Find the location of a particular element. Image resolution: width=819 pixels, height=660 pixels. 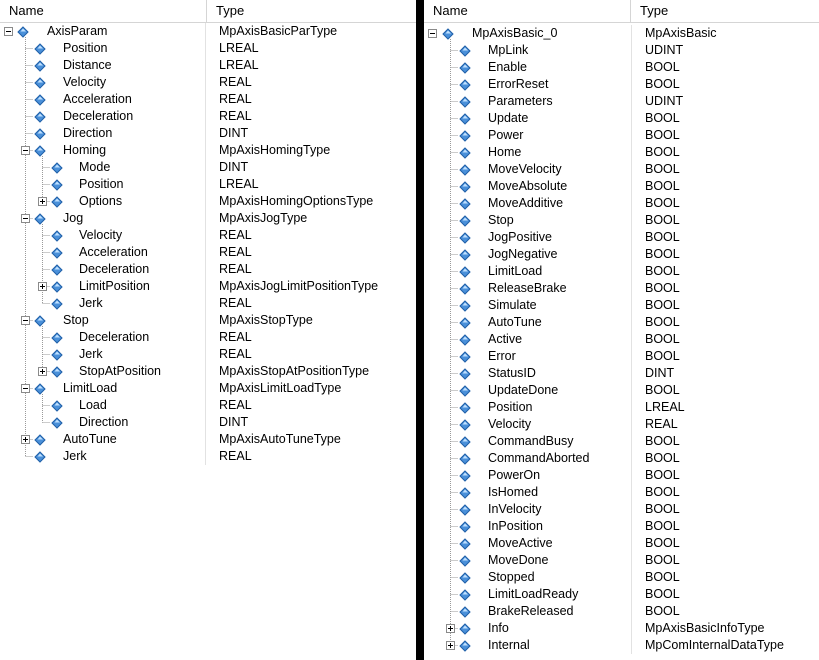

tree-row-name: Simulate is located at coordinates (512, 305).